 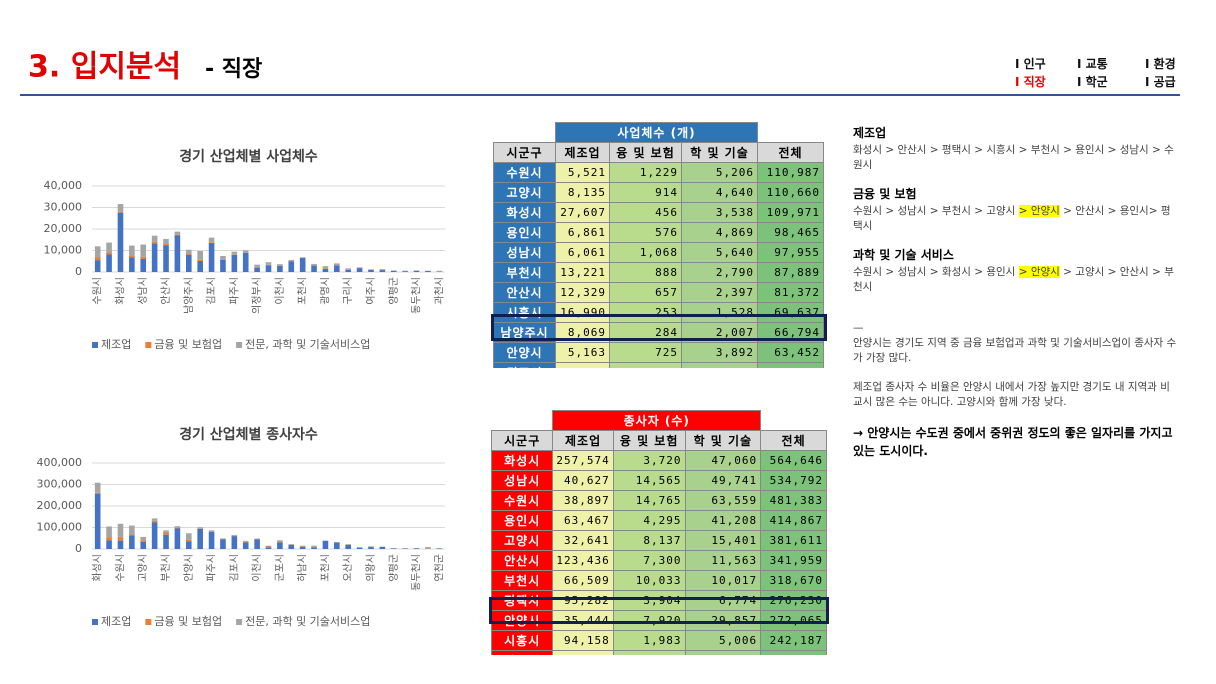 I want to click on table-cell: 63,559, so click(x=723, y=500).